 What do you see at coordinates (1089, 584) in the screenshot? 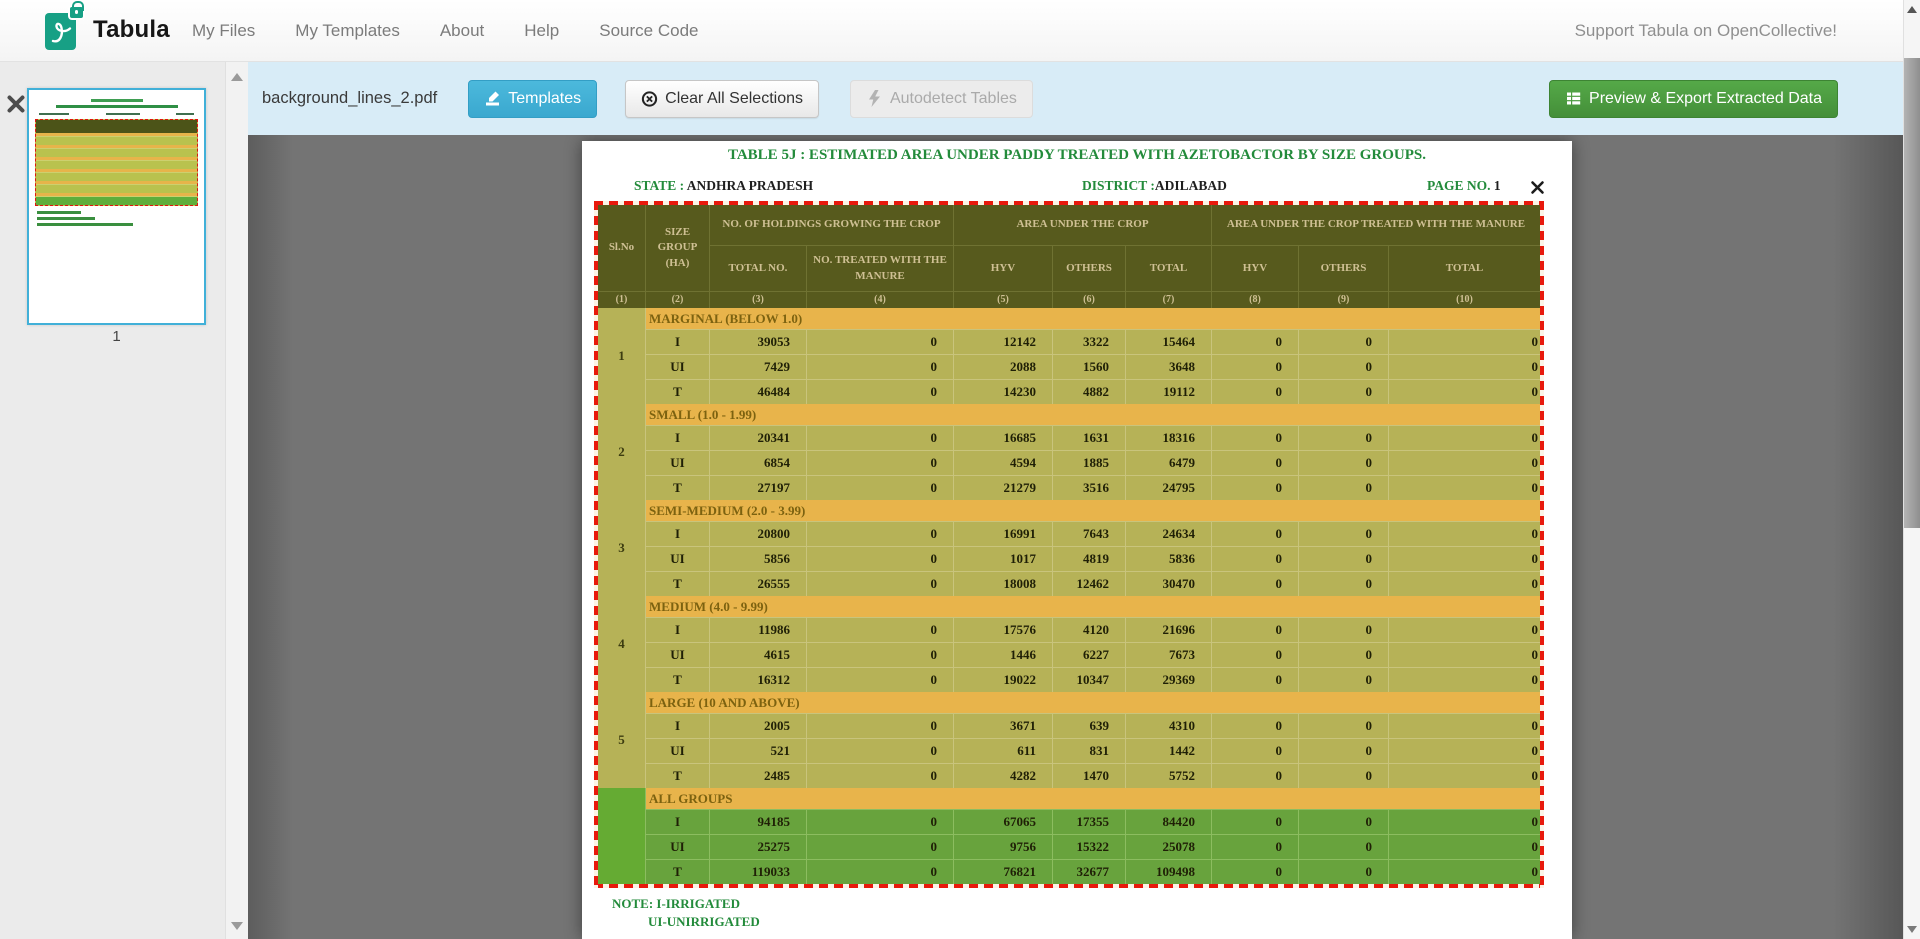
I see `data-cell: 12462` at bounding box center [1089, 584].